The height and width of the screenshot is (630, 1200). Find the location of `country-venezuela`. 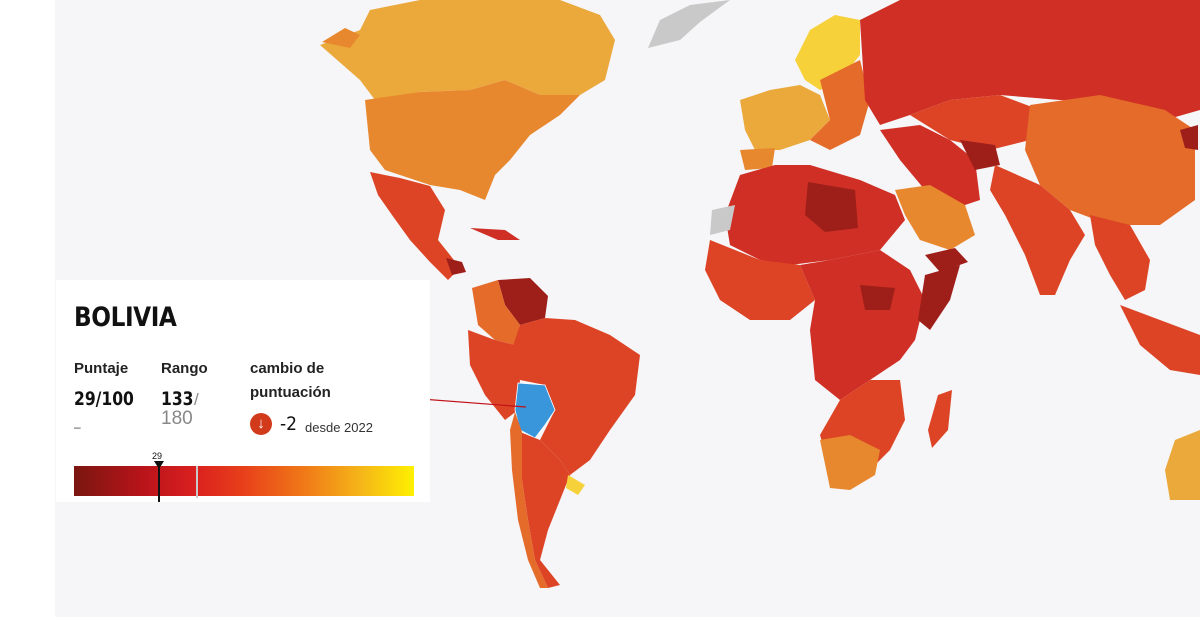

country-venezuela is located at coordinates (523, 301).